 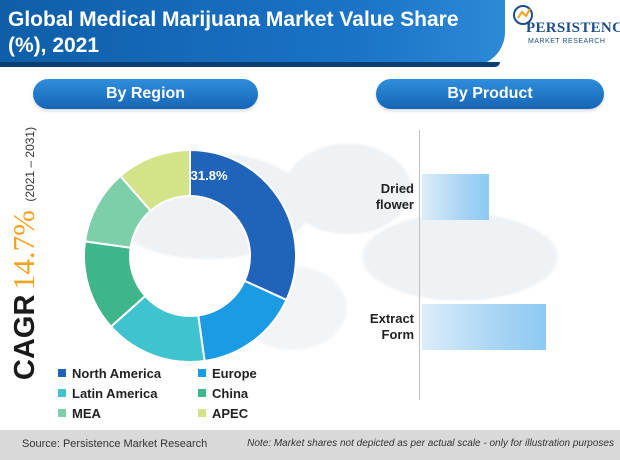 I want to click on title-accent, so click(x=250, y=64).